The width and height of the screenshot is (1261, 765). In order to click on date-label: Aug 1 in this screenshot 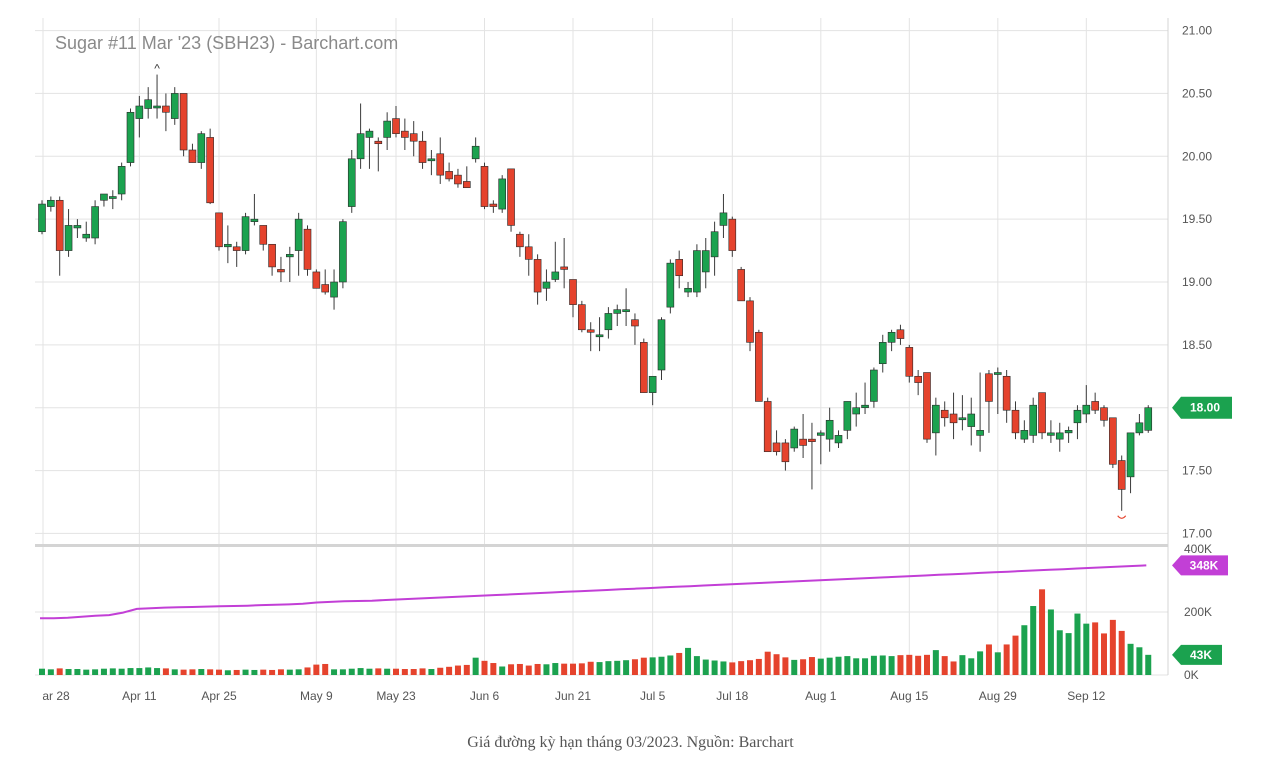, I will do `click(821, 696)`.